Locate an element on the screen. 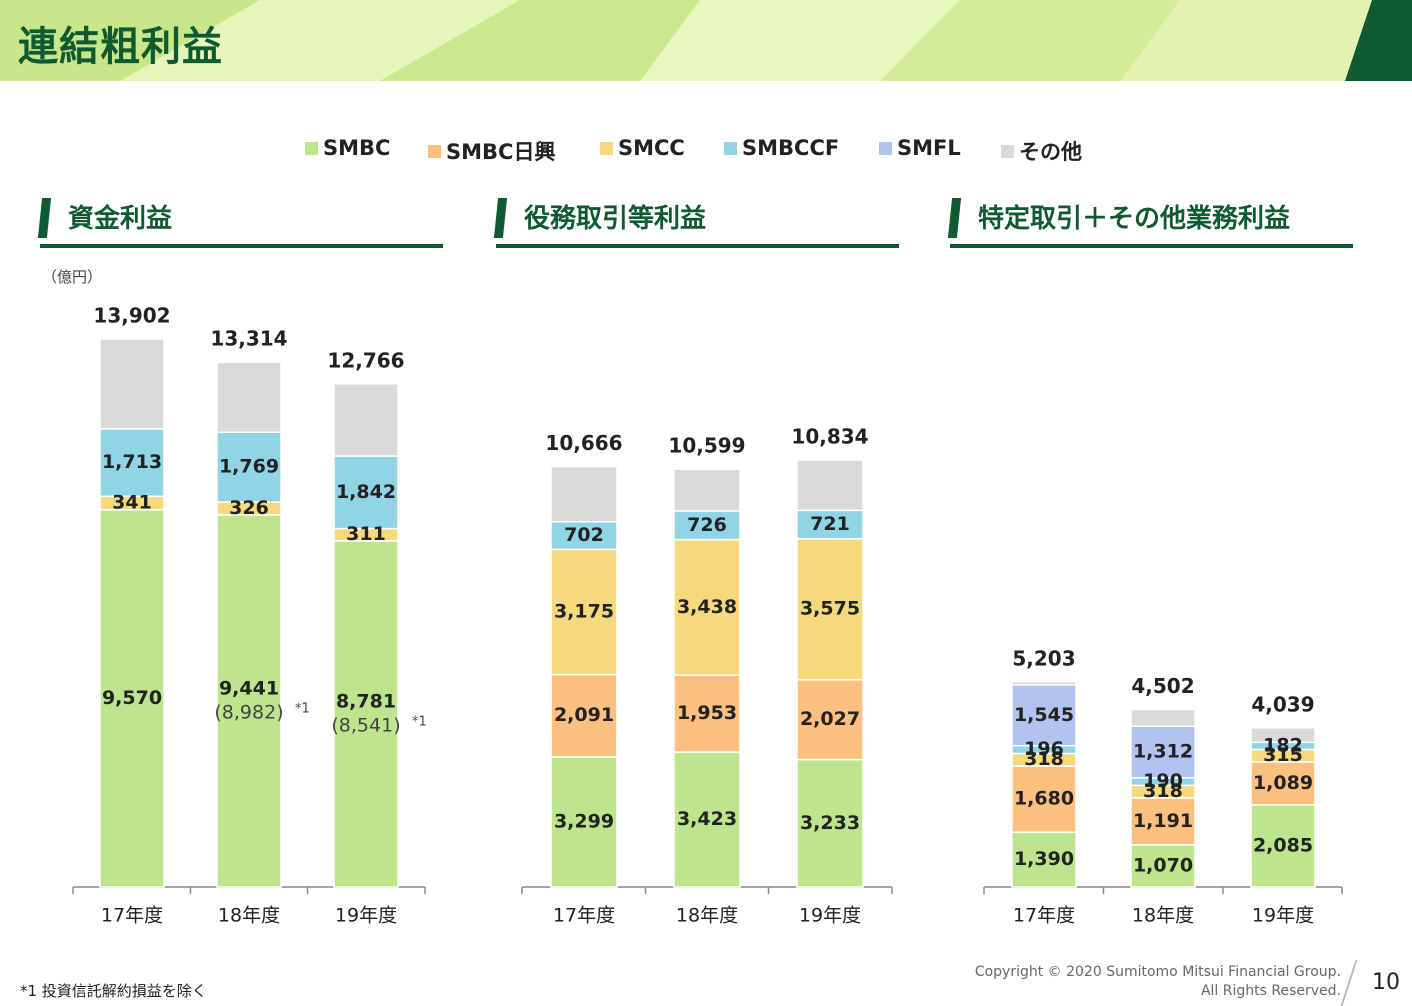 This screenshot has width=1412, height=1006. legend-label: SMCC is located at coordinates (651, 148).